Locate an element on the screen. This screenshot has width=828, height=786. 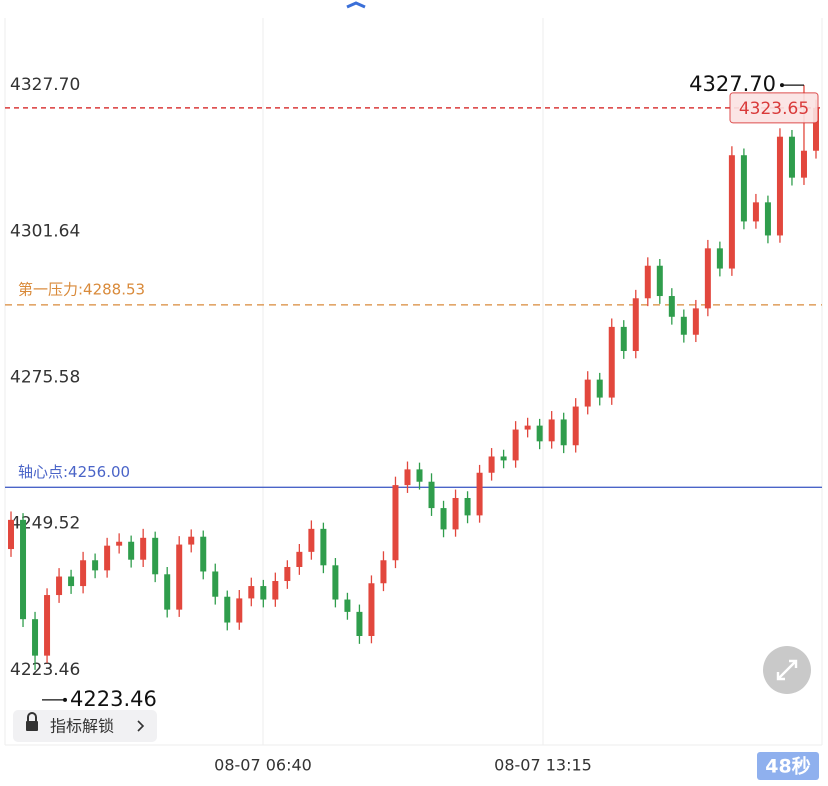
max-label: 4327.70 is located at coordinates (732, 84).